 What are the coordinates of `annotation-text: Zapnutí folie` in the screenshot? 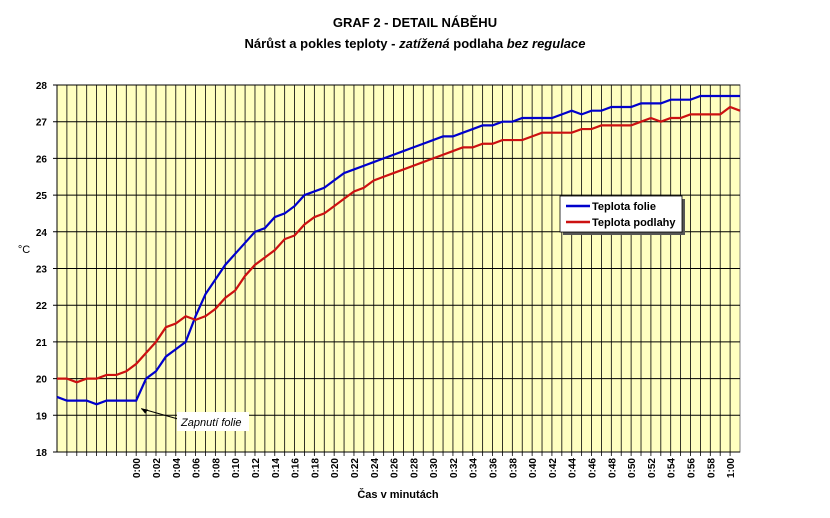 It's located at (211, 423).